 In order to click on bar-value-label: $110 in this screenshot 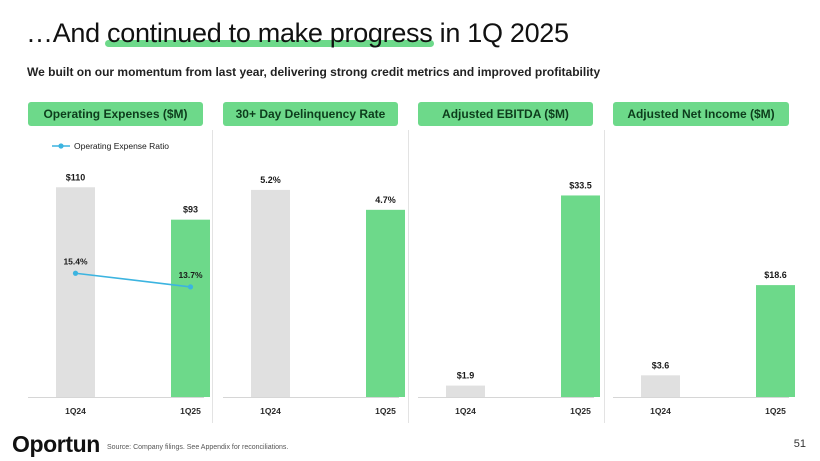, I will do `click(76, 177)`.